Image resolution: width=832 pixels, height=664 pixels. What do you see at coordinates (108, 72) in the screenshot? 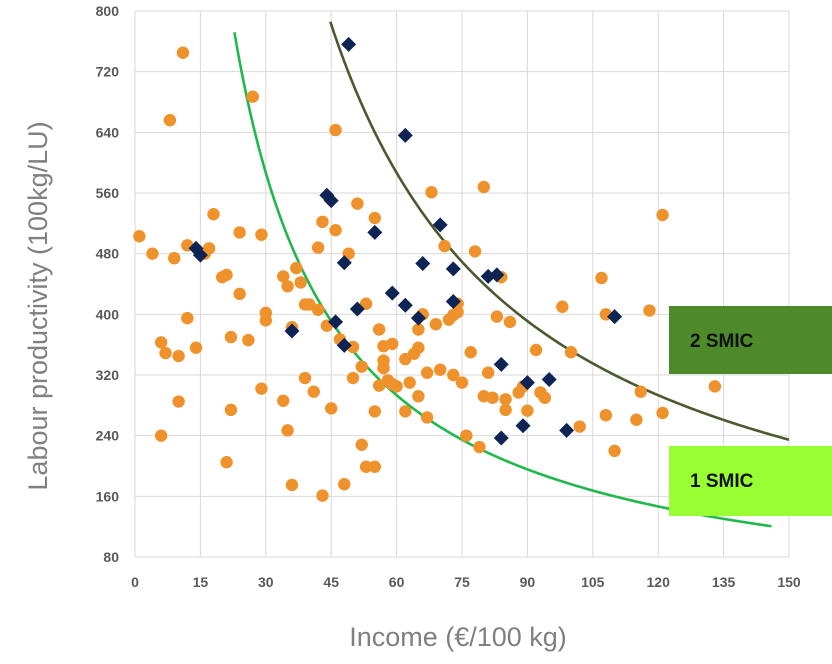
I see `y-tick-label: 720` at bounding box center [108, 72].